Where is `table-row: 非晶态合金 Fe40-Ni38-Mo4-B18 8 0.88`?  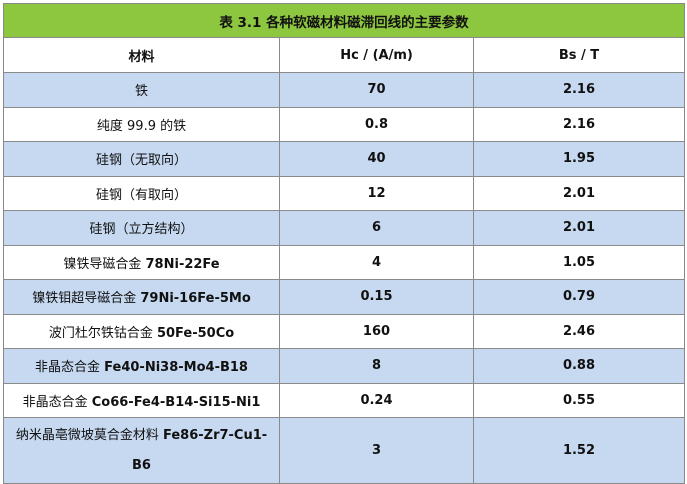 table-row: 非晶态合金 Fe40-Ni38-Mo4-B18 8 0.88 is located at coordinates (344, 366).